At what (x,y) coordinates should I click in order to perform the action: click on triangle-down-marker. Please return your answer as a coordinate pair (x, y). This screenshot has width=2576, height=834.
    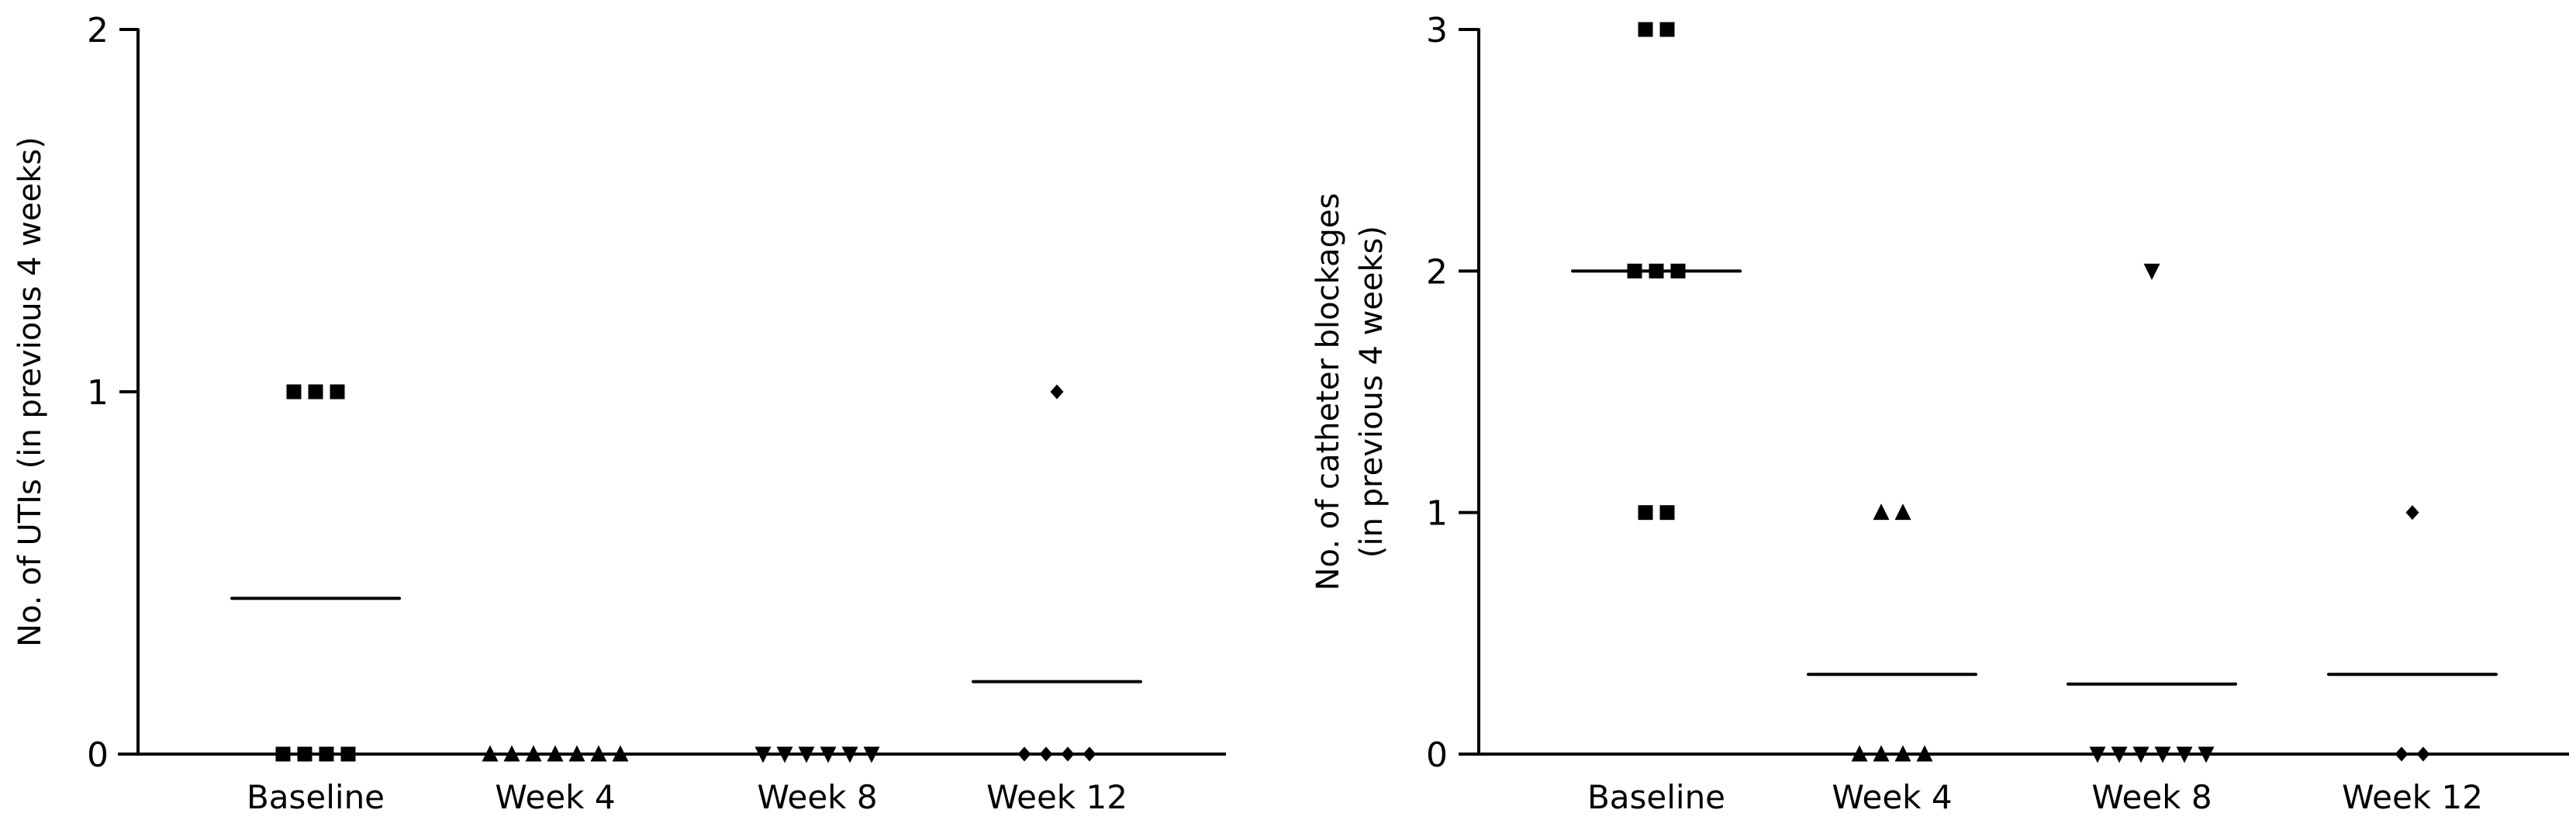
    Looking at the image, I should click on (2151, 271).